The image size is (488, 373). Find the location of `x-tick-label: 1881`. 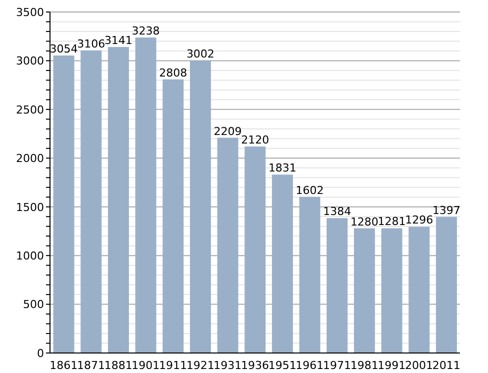

x-tick-label: 1881 is located at coordinates (118, 365).